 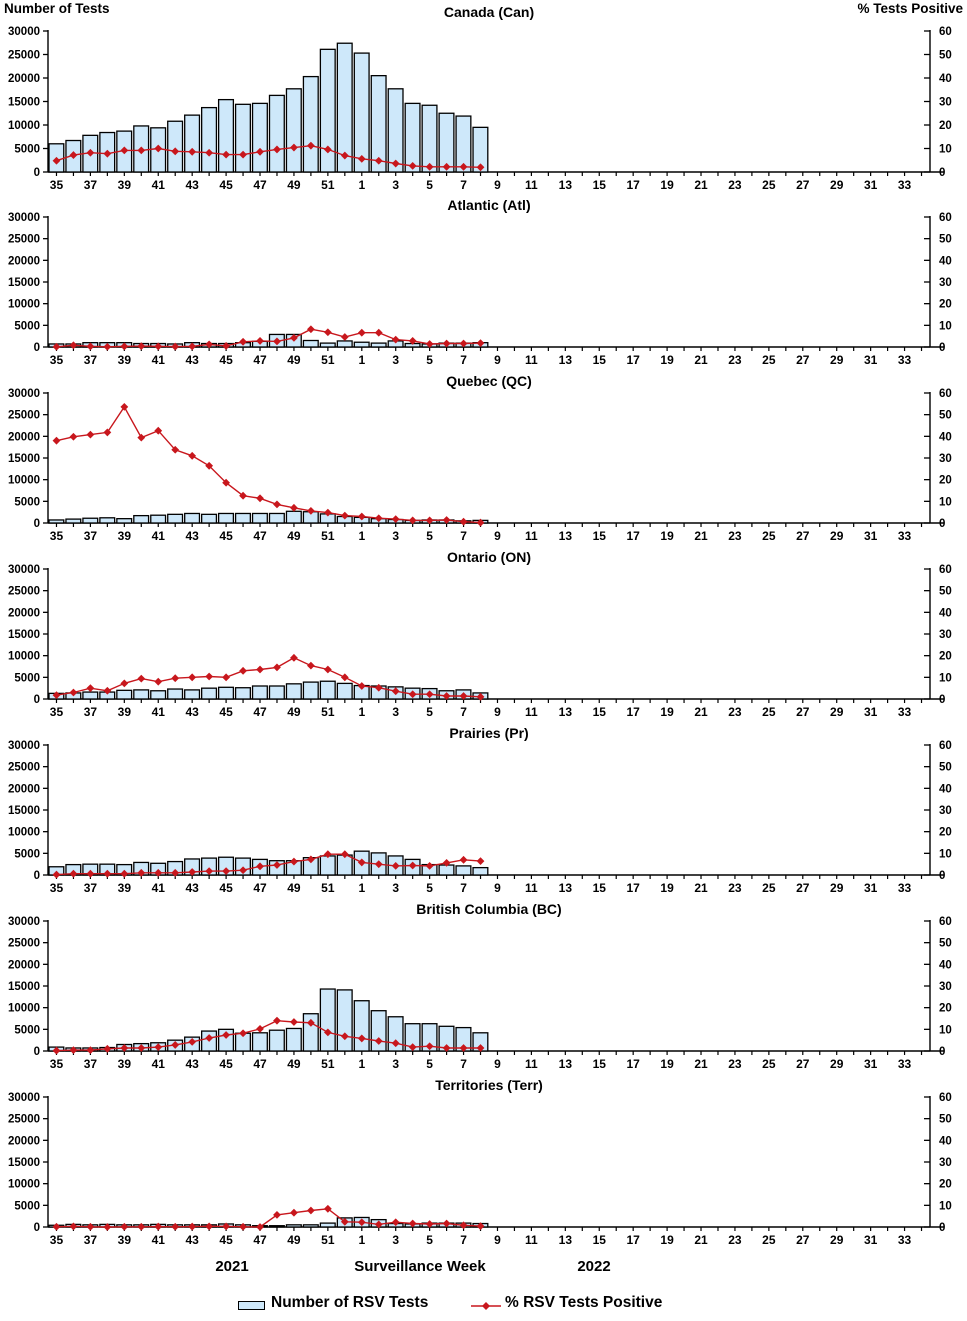 I want to click on svg-text: 31, so click(x=871, y=712).